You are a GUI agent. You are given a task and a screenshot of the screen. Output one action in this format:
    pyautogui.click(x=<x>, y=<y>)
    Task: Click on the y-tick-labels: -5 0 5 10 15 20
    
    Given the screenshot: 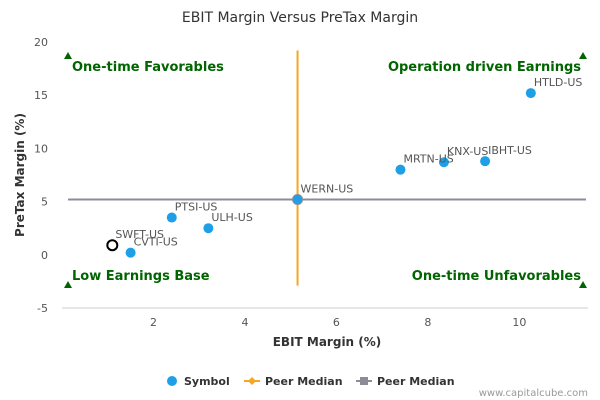 What is the action you would take?
    pyautogui.click(x=41, y=175)
    